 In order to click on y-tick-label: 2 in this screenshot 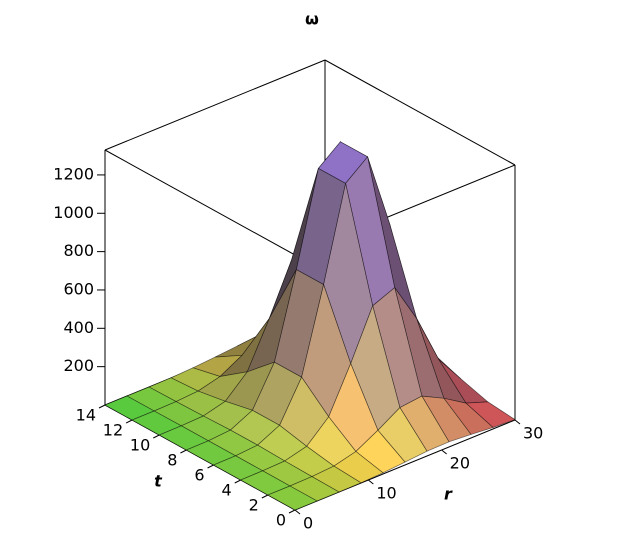, I will do `click(254, 505)`.